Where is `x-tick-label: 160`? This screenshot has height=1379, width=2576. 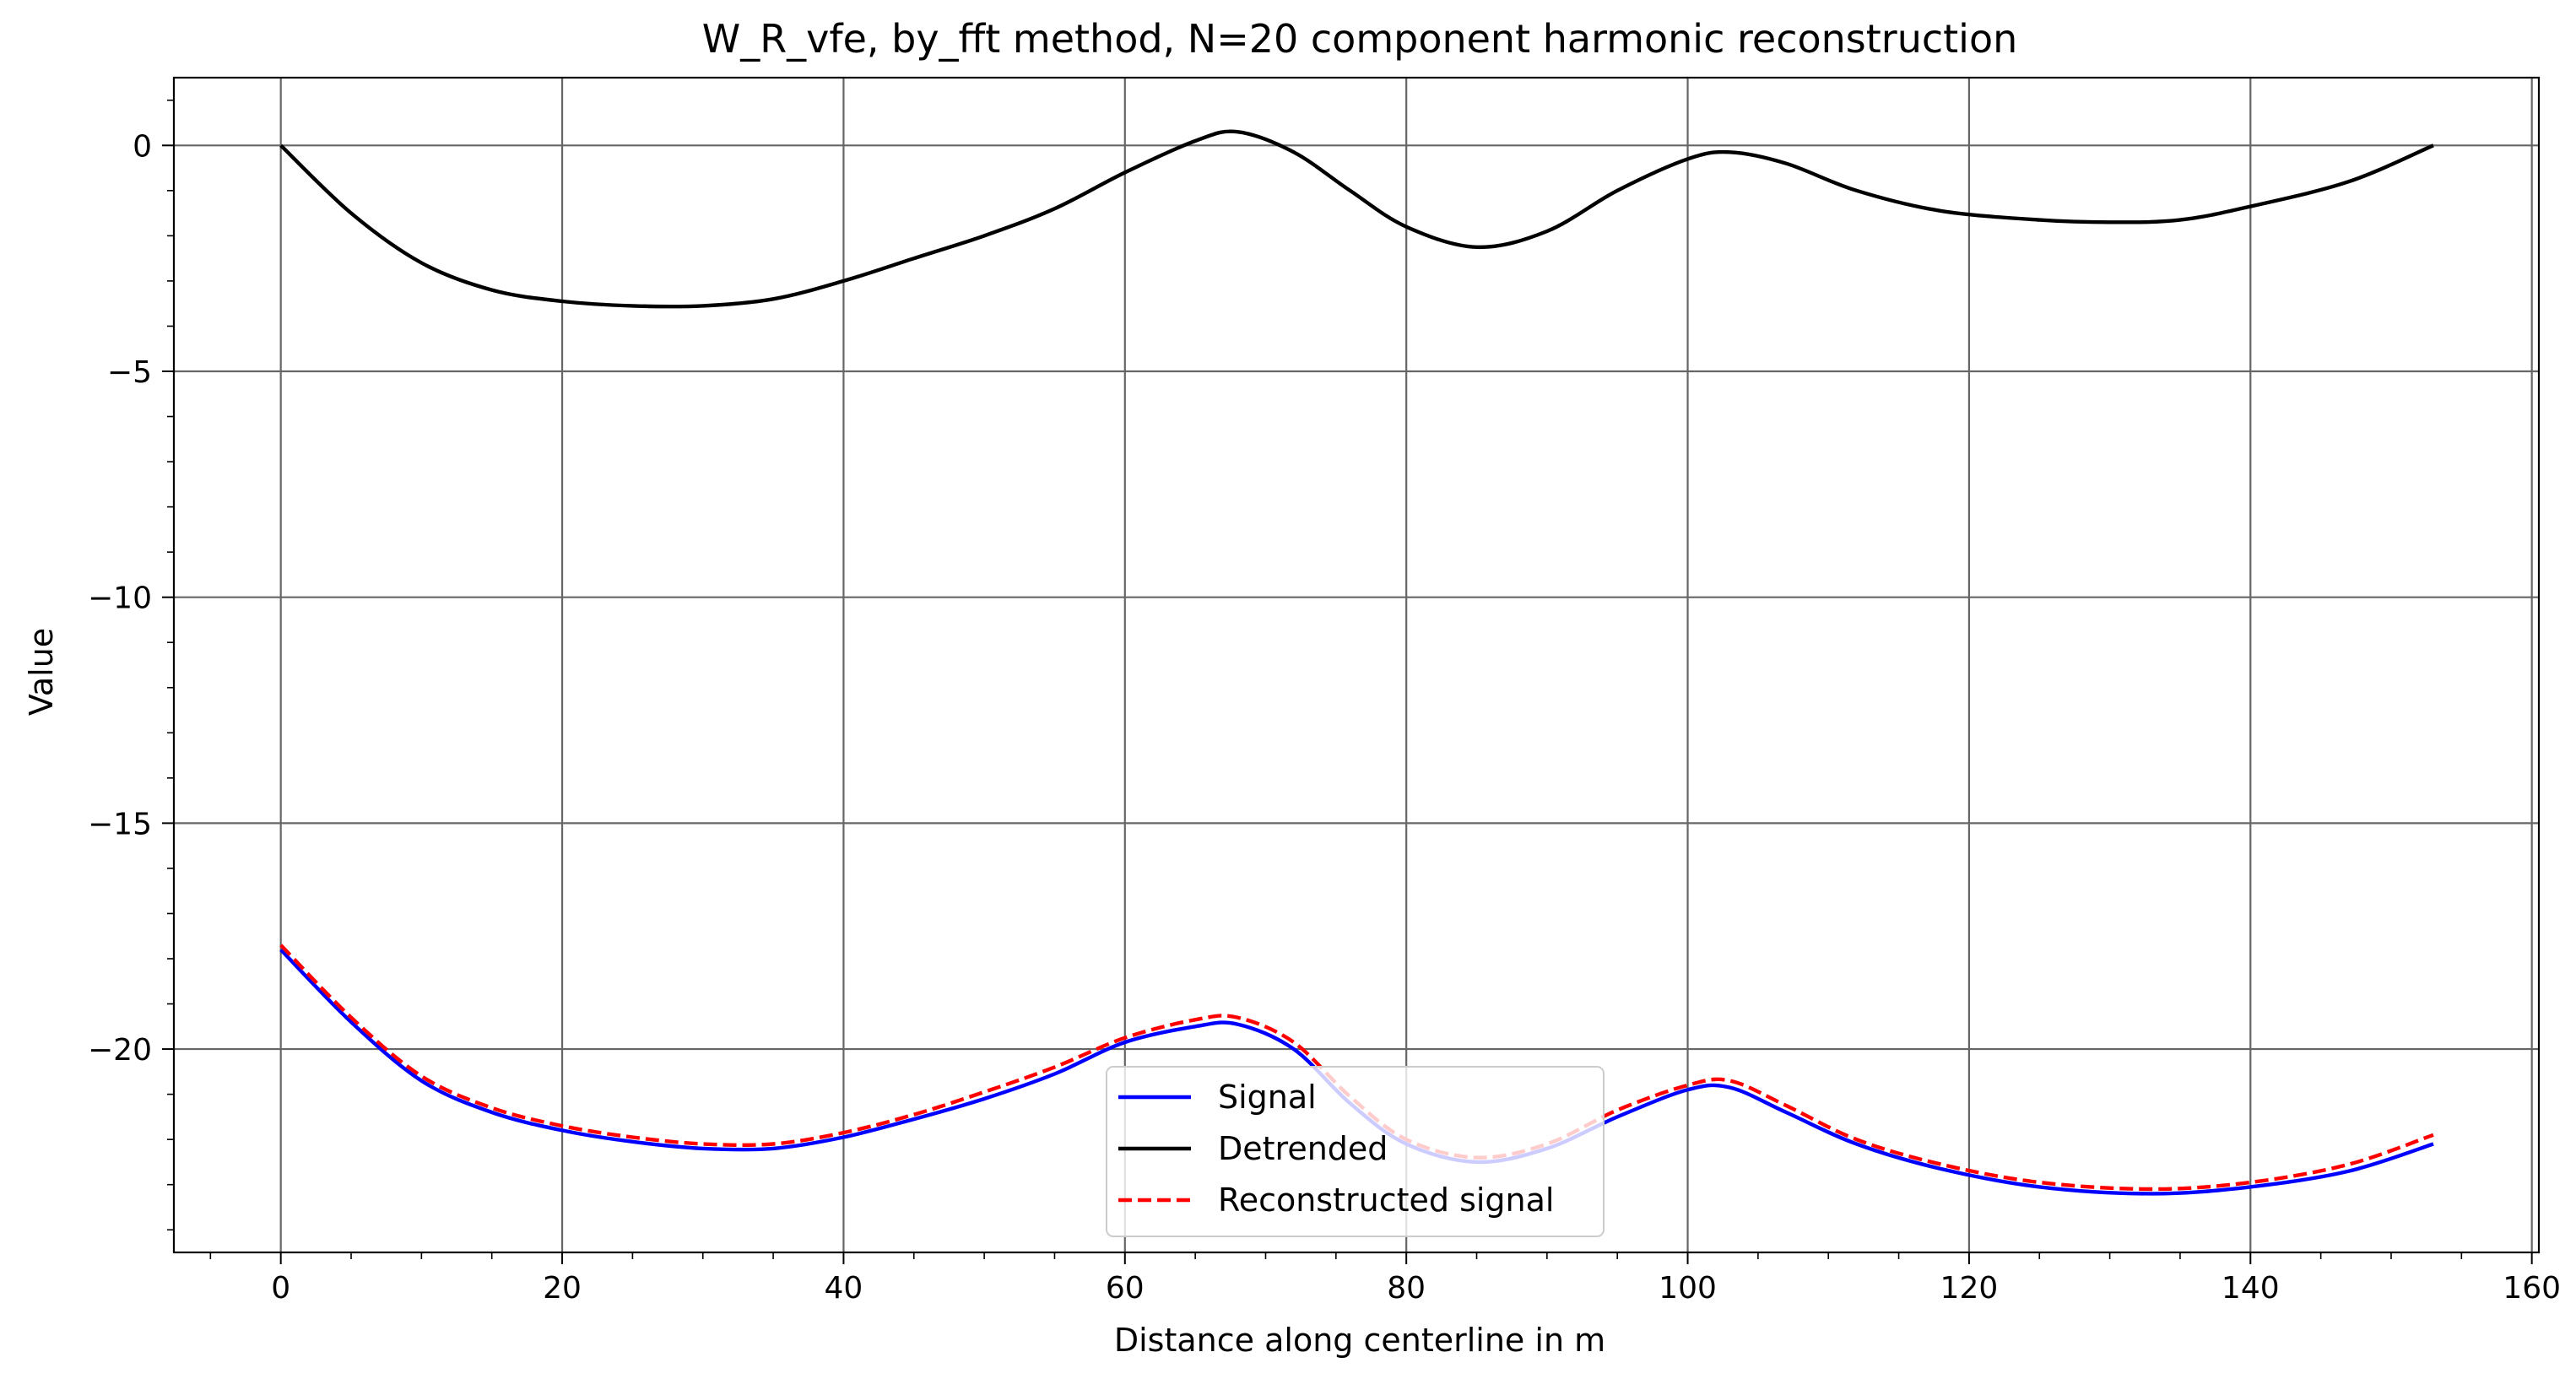
x-tick-label: 160 is located at coordinates (2532, 1288).